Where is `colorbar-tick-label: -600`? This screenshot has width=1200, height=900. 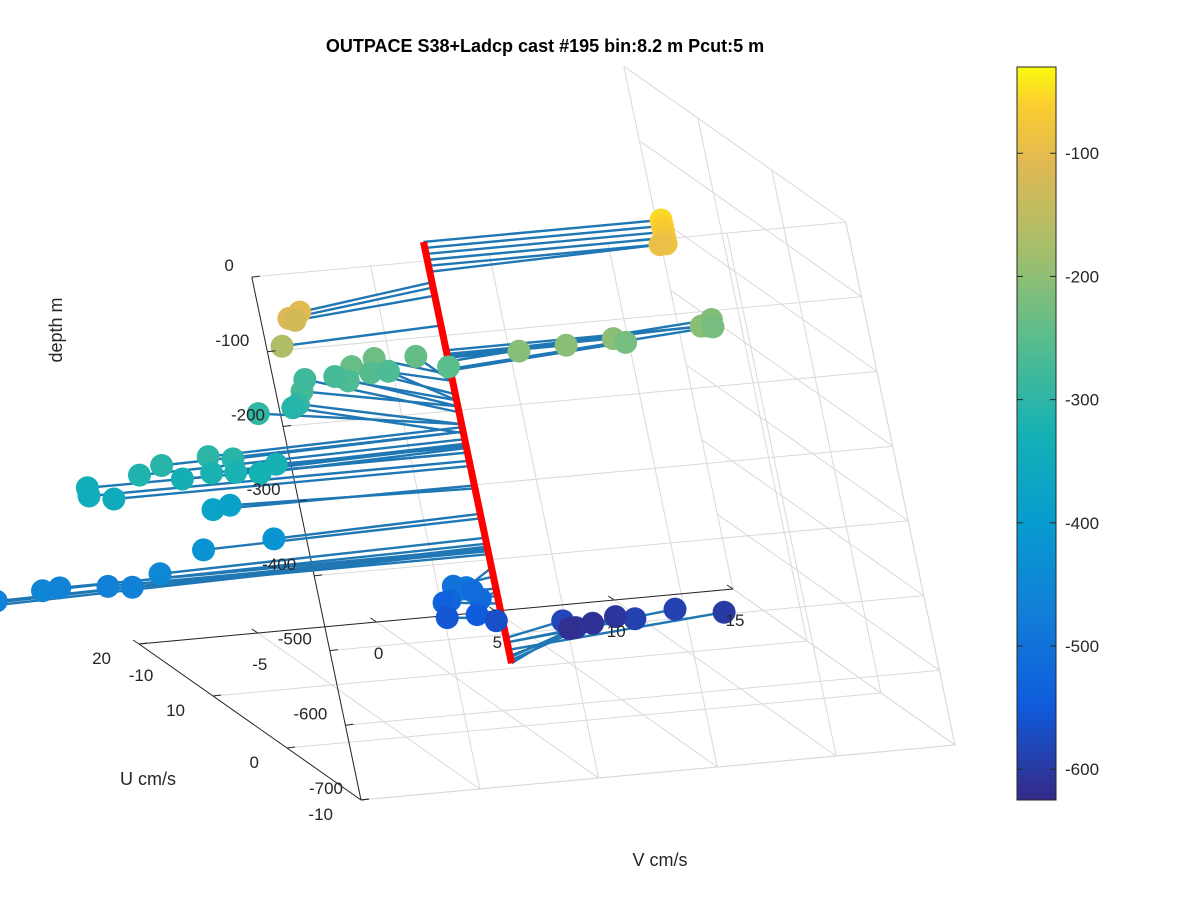
colorbar-tick-label: -600 is located at coordinates (1082, 769).